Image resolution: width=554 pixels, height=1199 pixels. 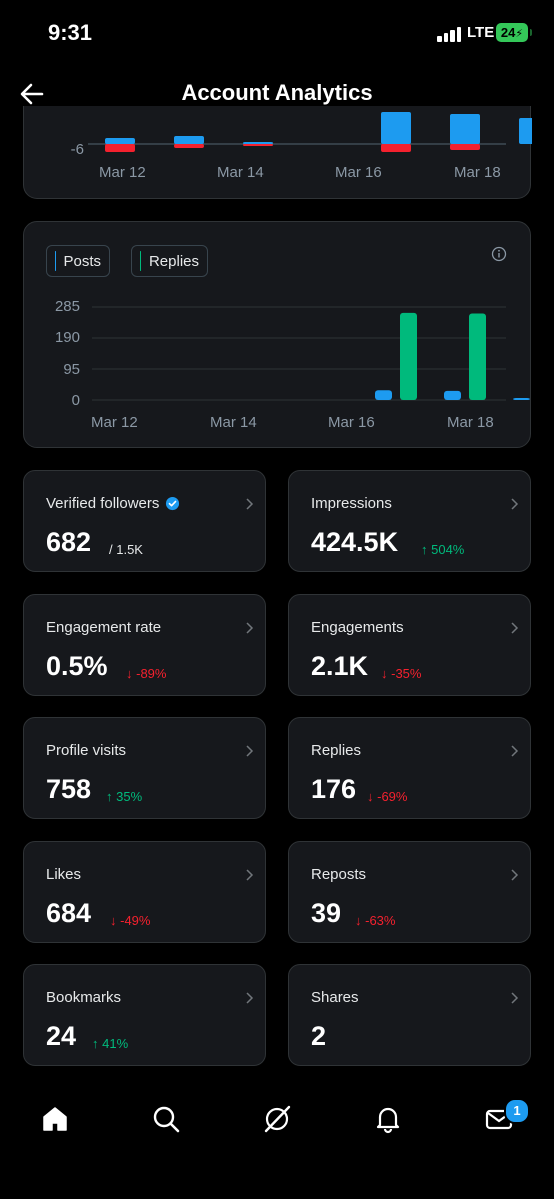 What do you see at coordinates (126, 549) in the screenshot?
I see `stat-sub: / 1.5K` at bounding box center [126, 549].